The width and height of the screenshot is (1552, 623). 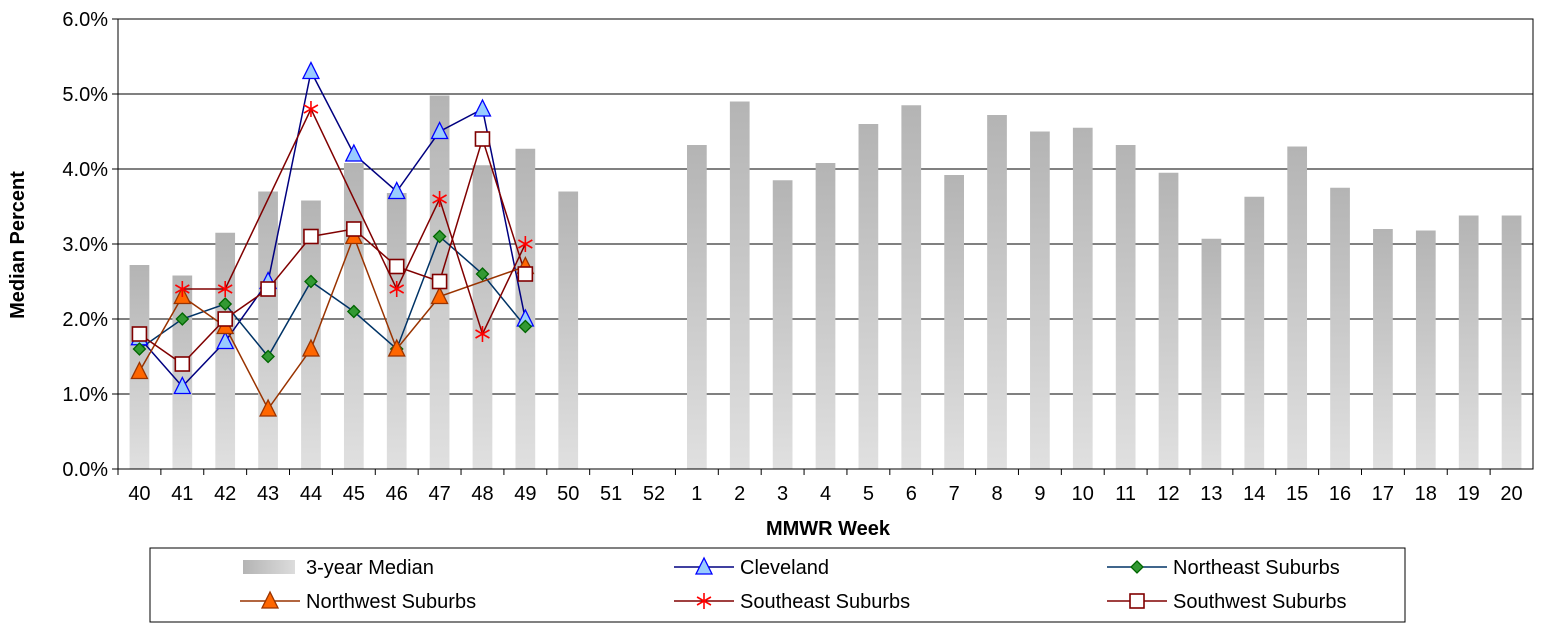 I want to click on x-tick-label: 52, so click(x=654, y=494).